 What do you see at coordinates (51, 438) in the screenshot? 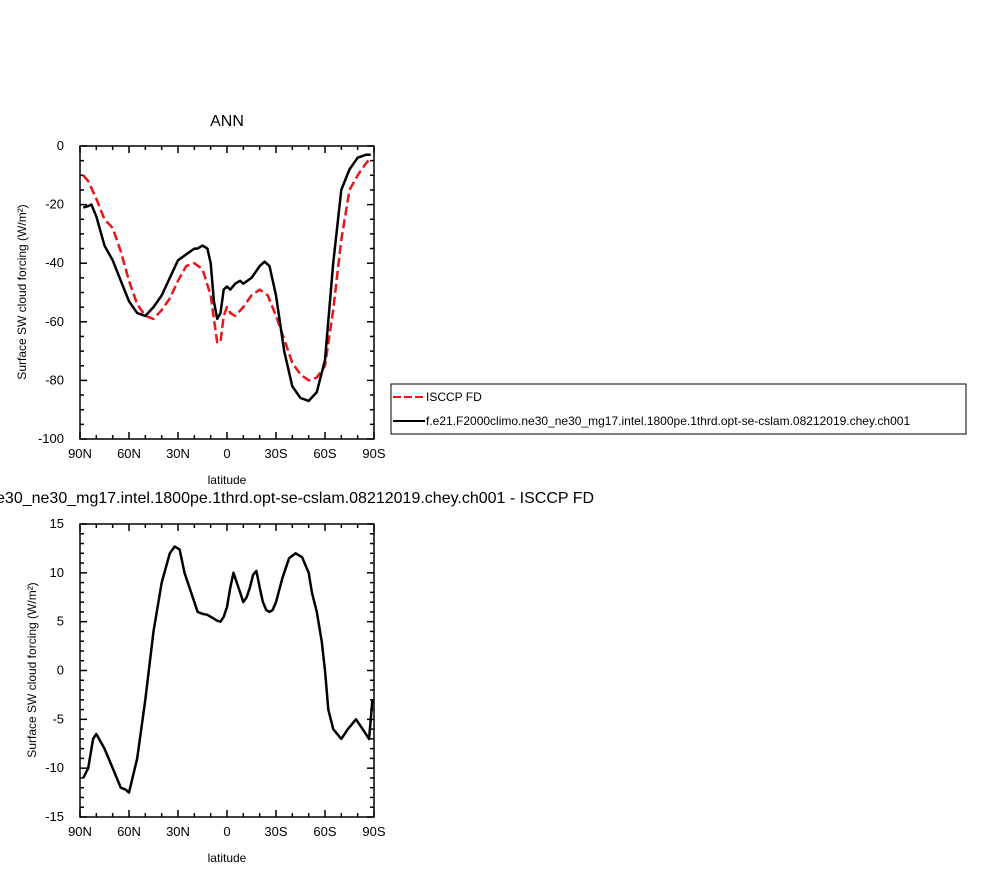
I see `y-tick-label: -100` at bounding box center [51, 438].